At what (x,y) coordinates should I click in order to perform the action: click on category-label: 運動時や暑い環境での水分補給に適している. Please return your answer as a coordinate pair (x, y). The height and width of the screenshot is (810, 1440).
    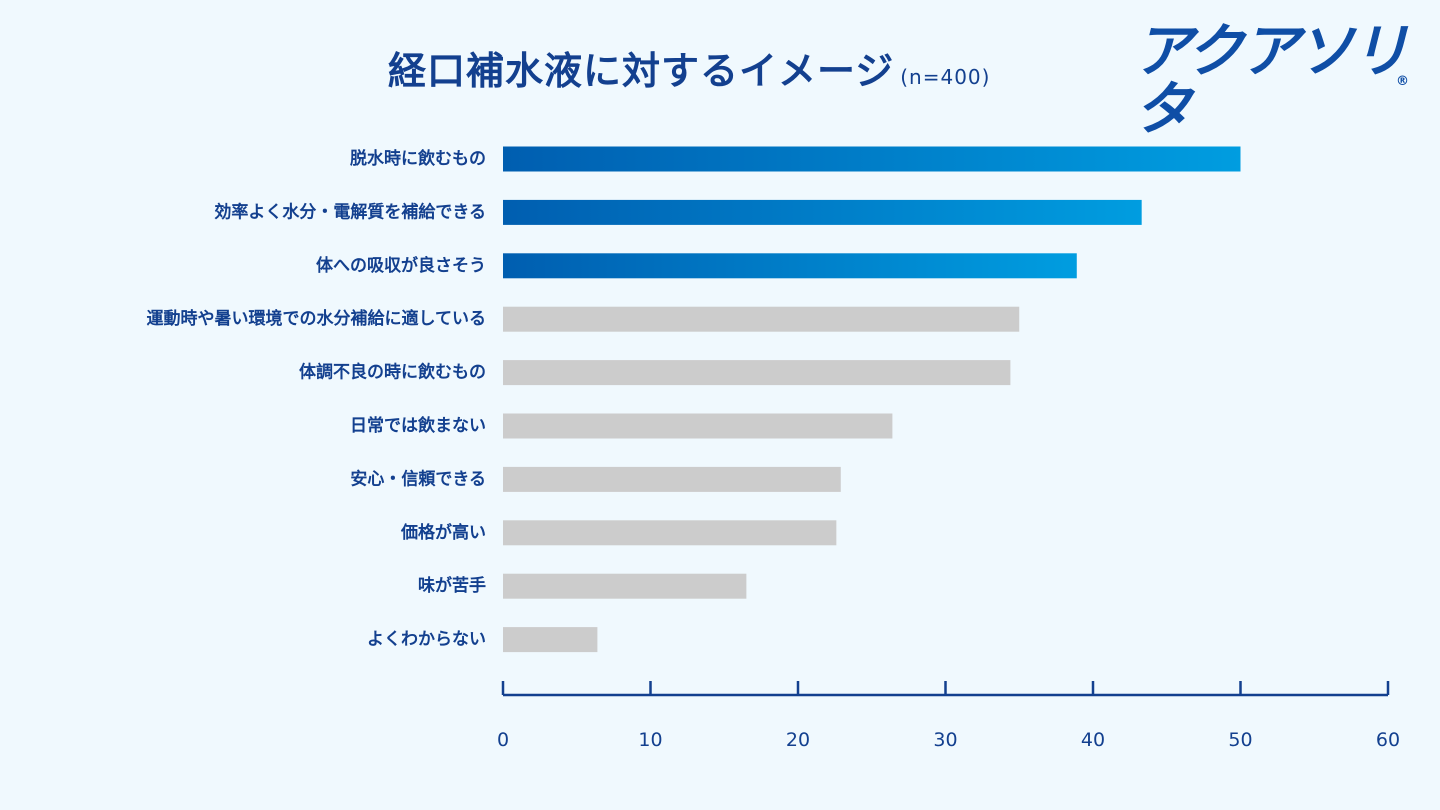
    Looking at the image, I should click on (317, 318).